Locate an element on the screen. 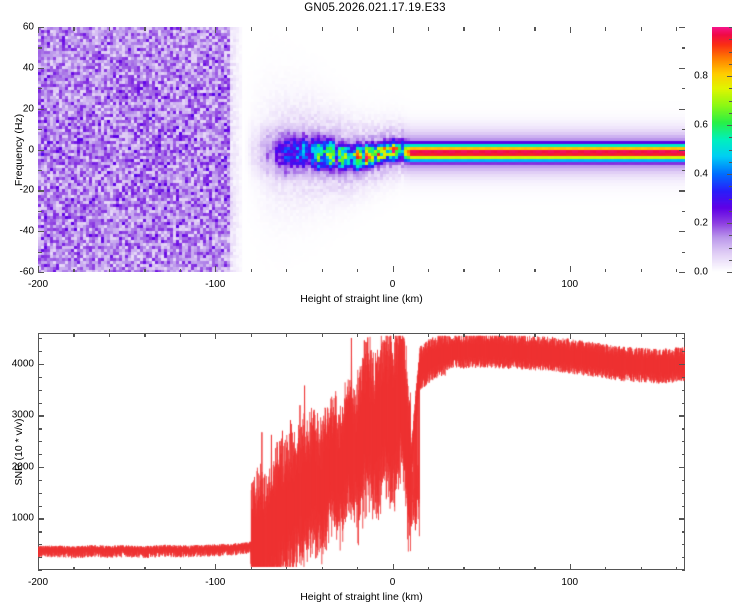 This screenshot has width=750, height=603. spectrogram-y-tick-label: 60 is located at coordinates (28, 27).